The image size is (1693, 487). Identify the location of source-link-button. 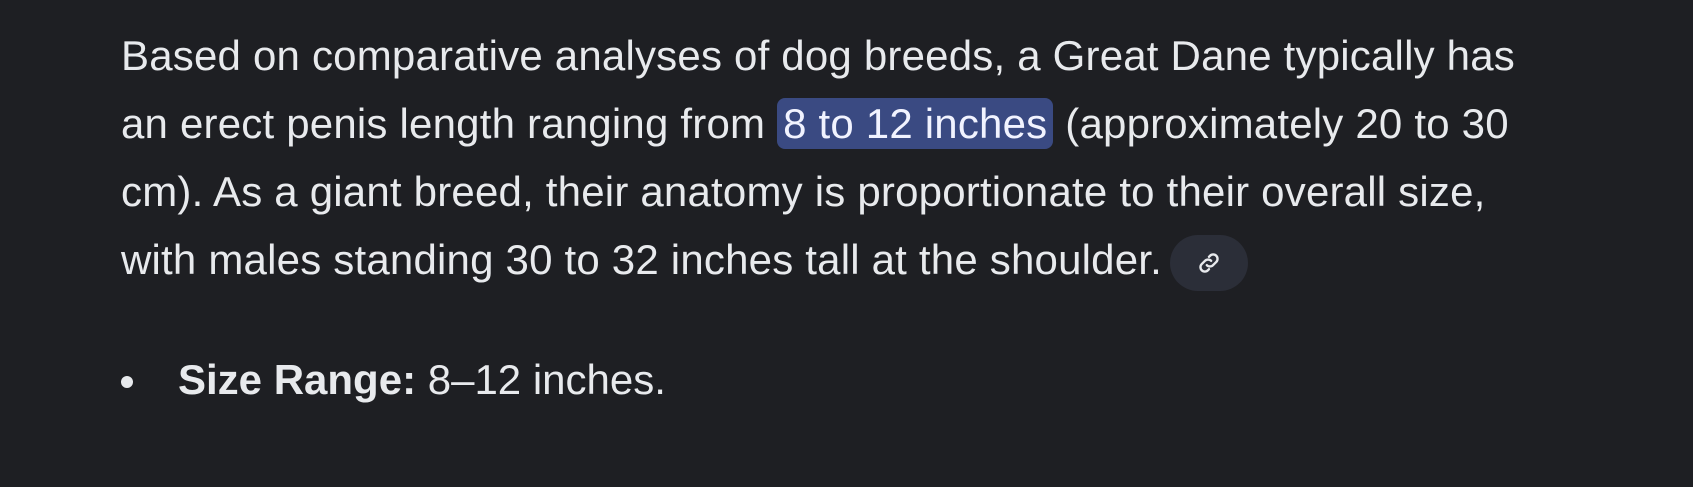
(1209, 262).